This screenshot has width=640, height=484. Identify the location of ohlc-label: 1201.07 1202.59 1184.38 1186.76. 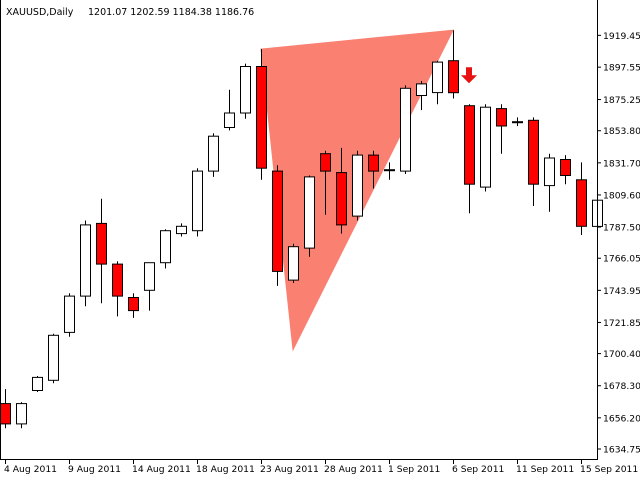
(171, 12).